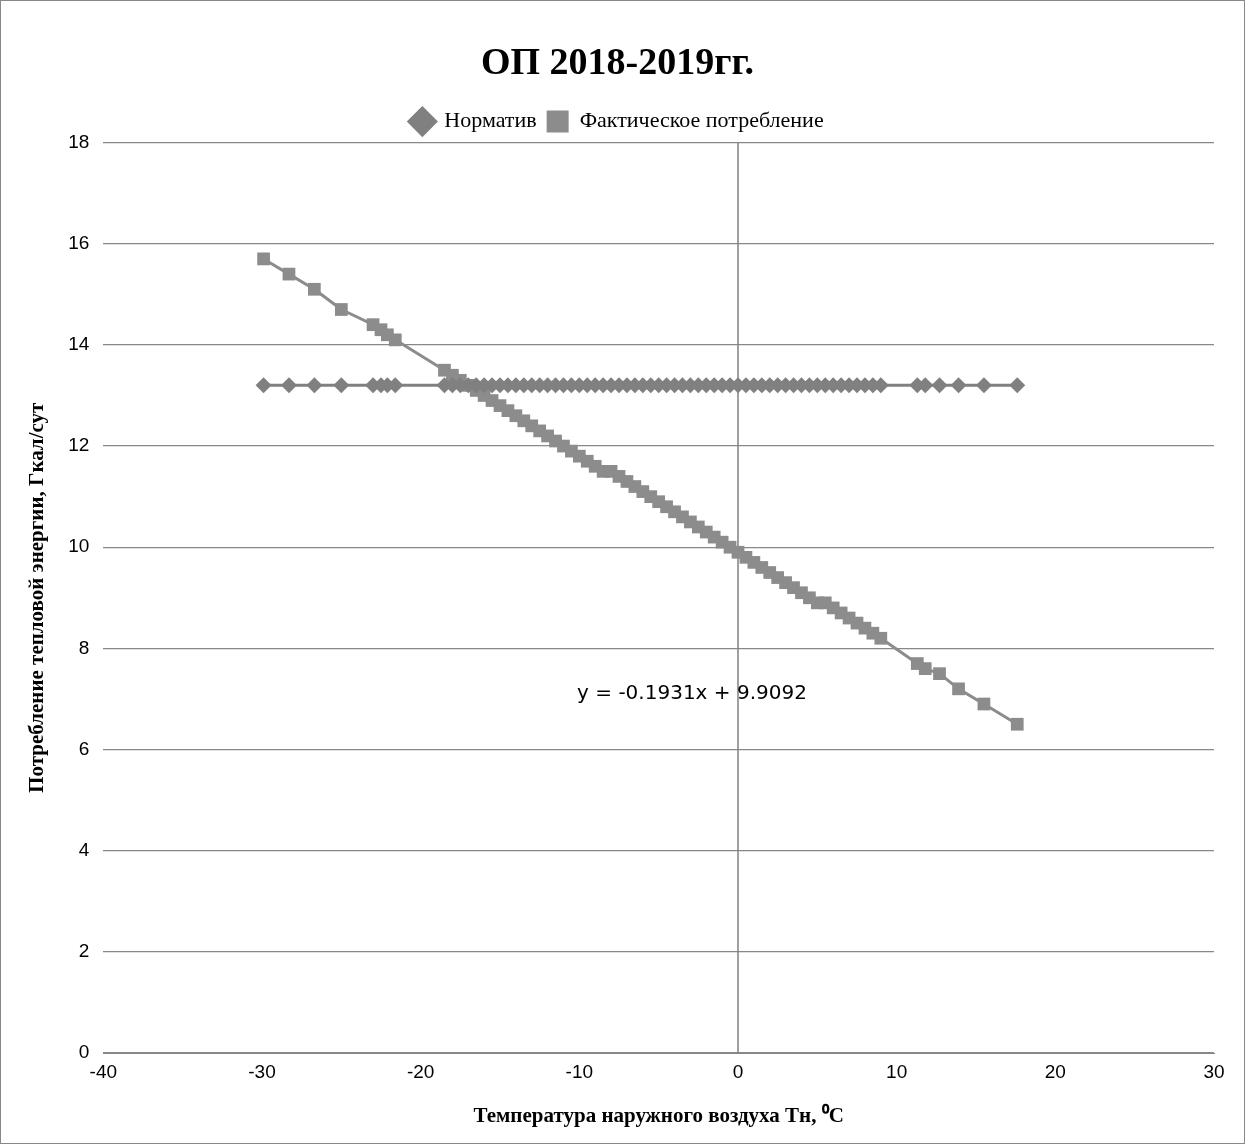 Image resolution: width=1245 pixels, height=1144 pixels. I want to click on x-axis-title: Температура наружного воздуха Тн, ⁰C, so click(658, 1114).